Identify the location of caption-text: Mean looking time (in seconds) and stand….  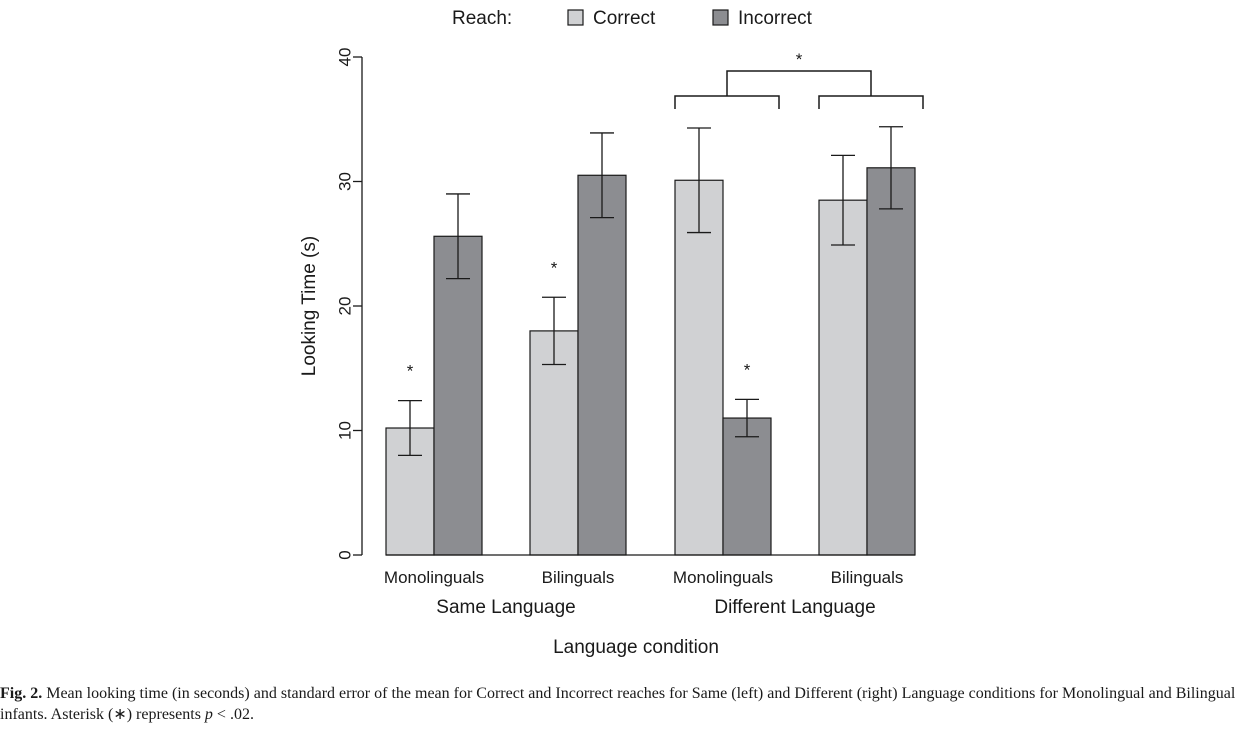
(618, 704).